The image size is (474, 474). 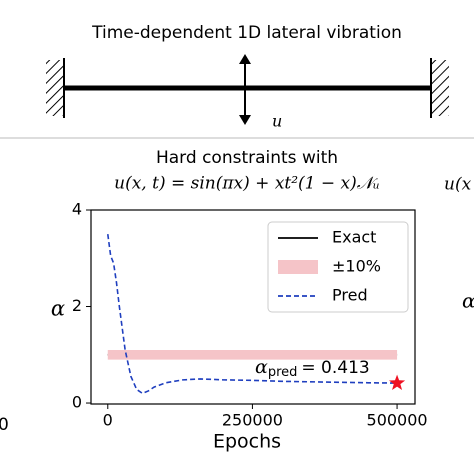 I want to click on legend-label: ±10%, so click(x=356, y=266).